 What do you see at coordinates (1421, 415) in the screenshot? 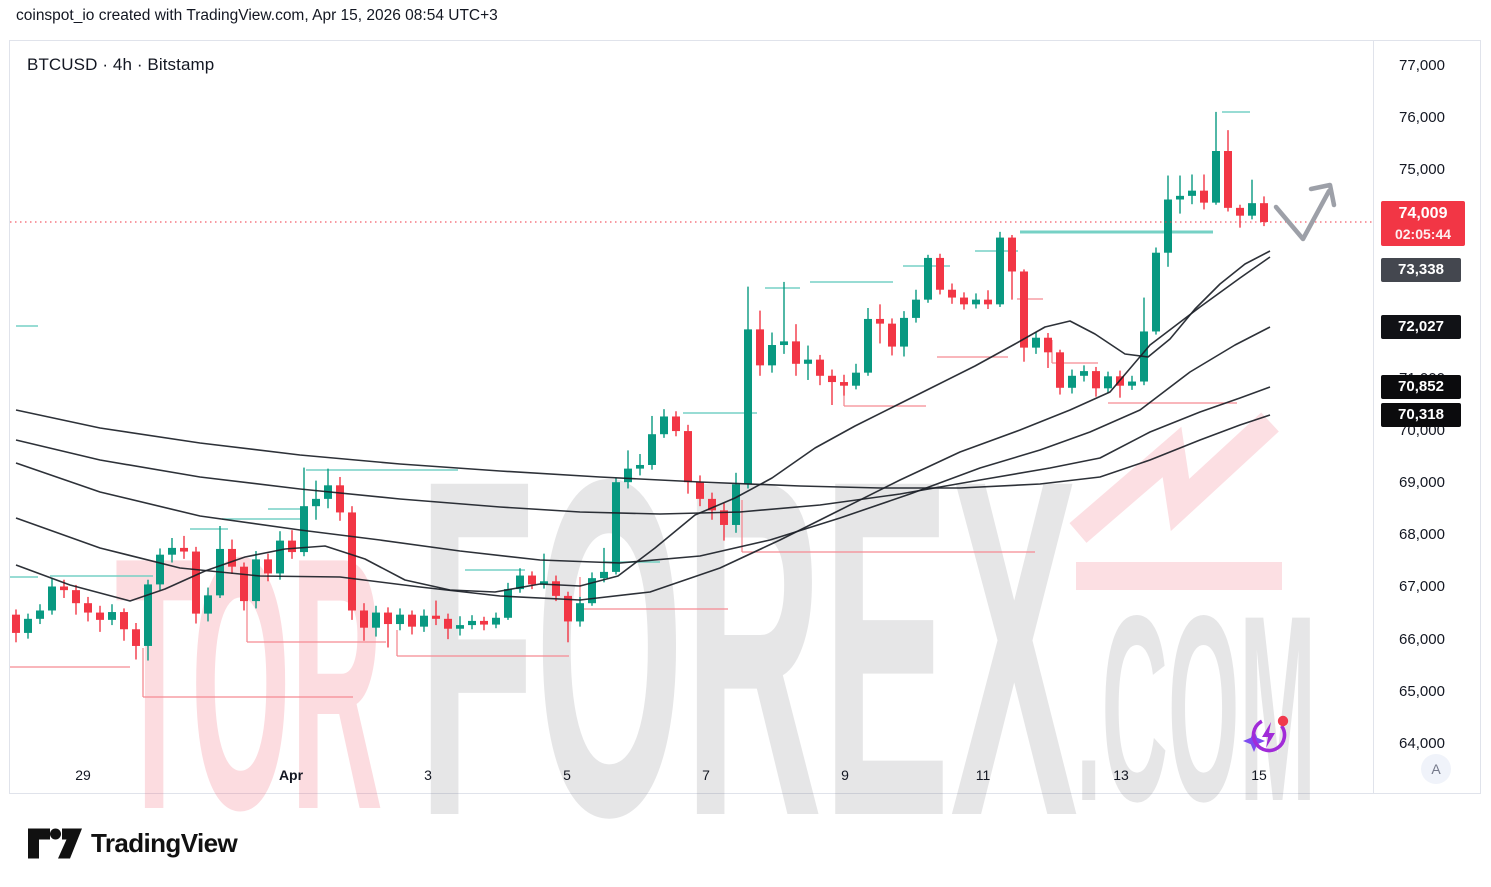
I see `indicator-value-badge: 70,318` at bounding box center [1421, 415].